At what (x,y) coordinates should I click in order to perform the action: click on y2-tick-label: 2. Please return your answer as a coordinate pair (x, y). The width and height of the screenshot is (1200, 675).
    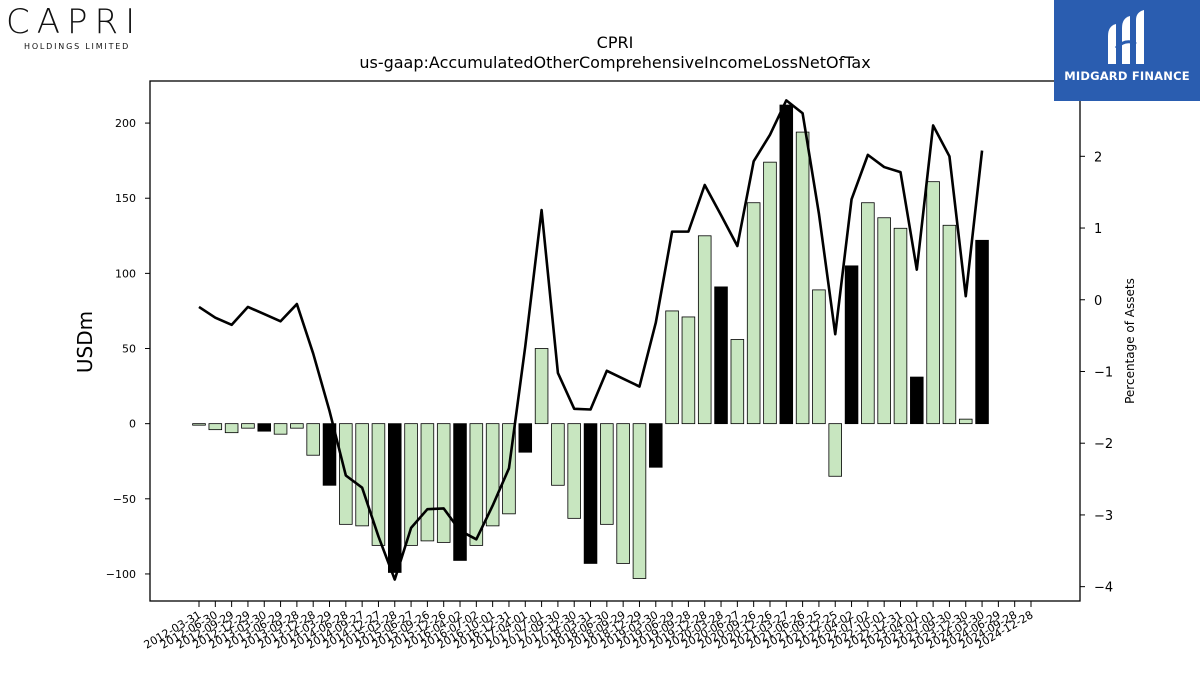
    Looking at the image, I should click on (1098, 157).